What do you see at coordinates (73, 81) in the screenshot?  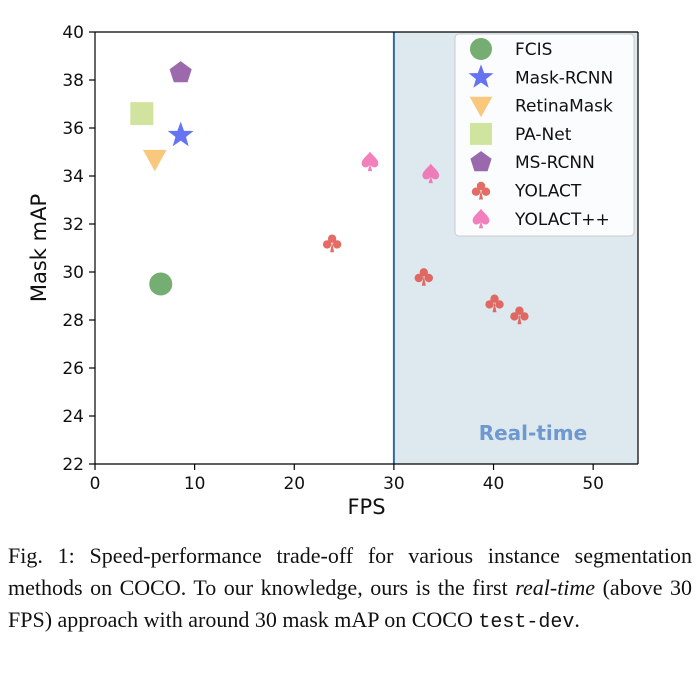 I see `y-tick-label: 38` at bounding box center [73, 81].